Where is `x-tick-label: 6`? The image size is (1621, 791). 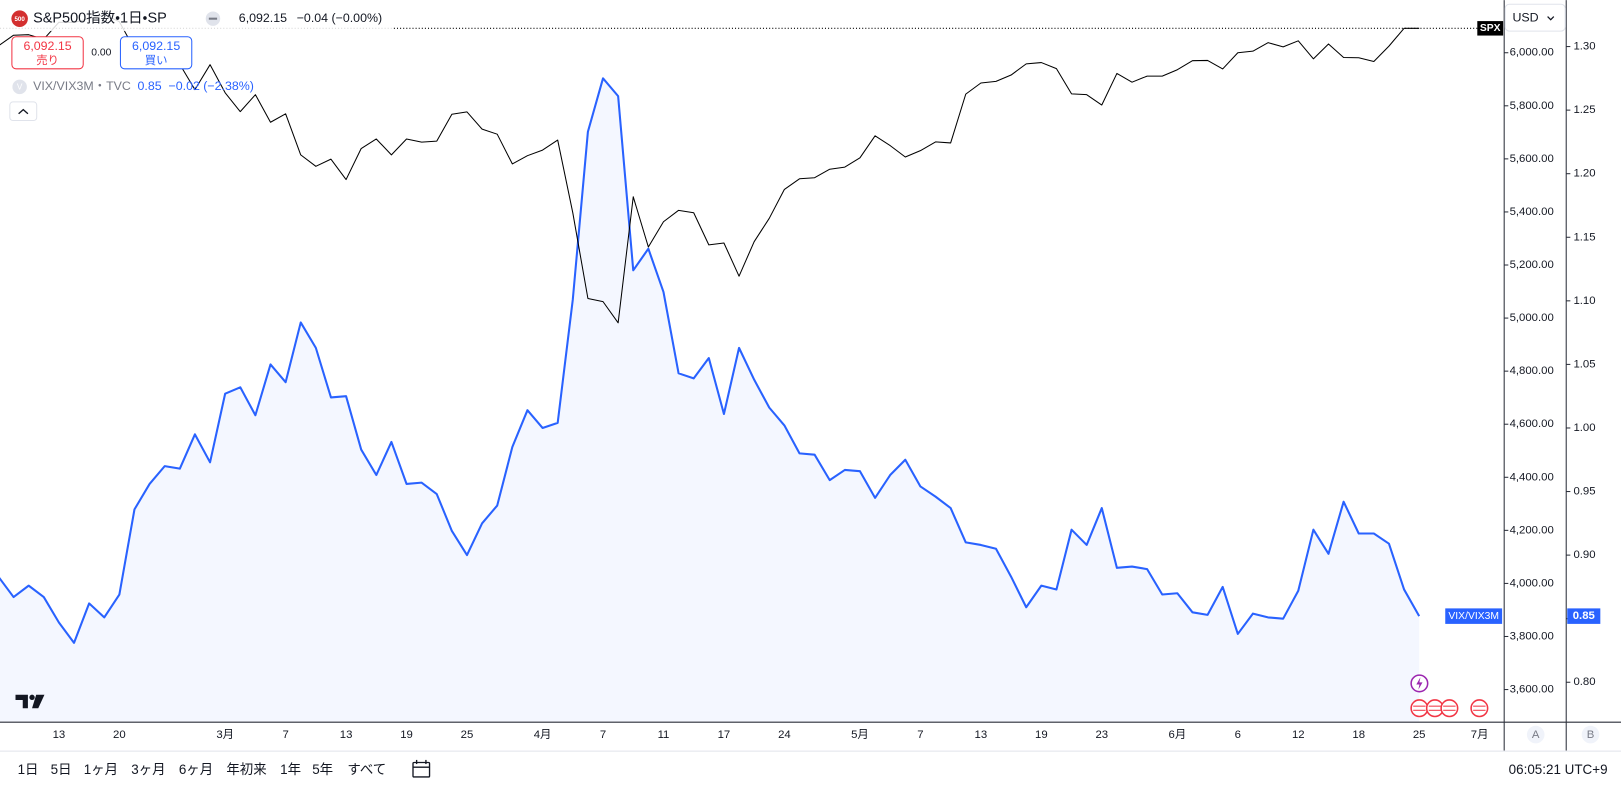
x-tick-label: 6 is located at coordinates (1238, 735).